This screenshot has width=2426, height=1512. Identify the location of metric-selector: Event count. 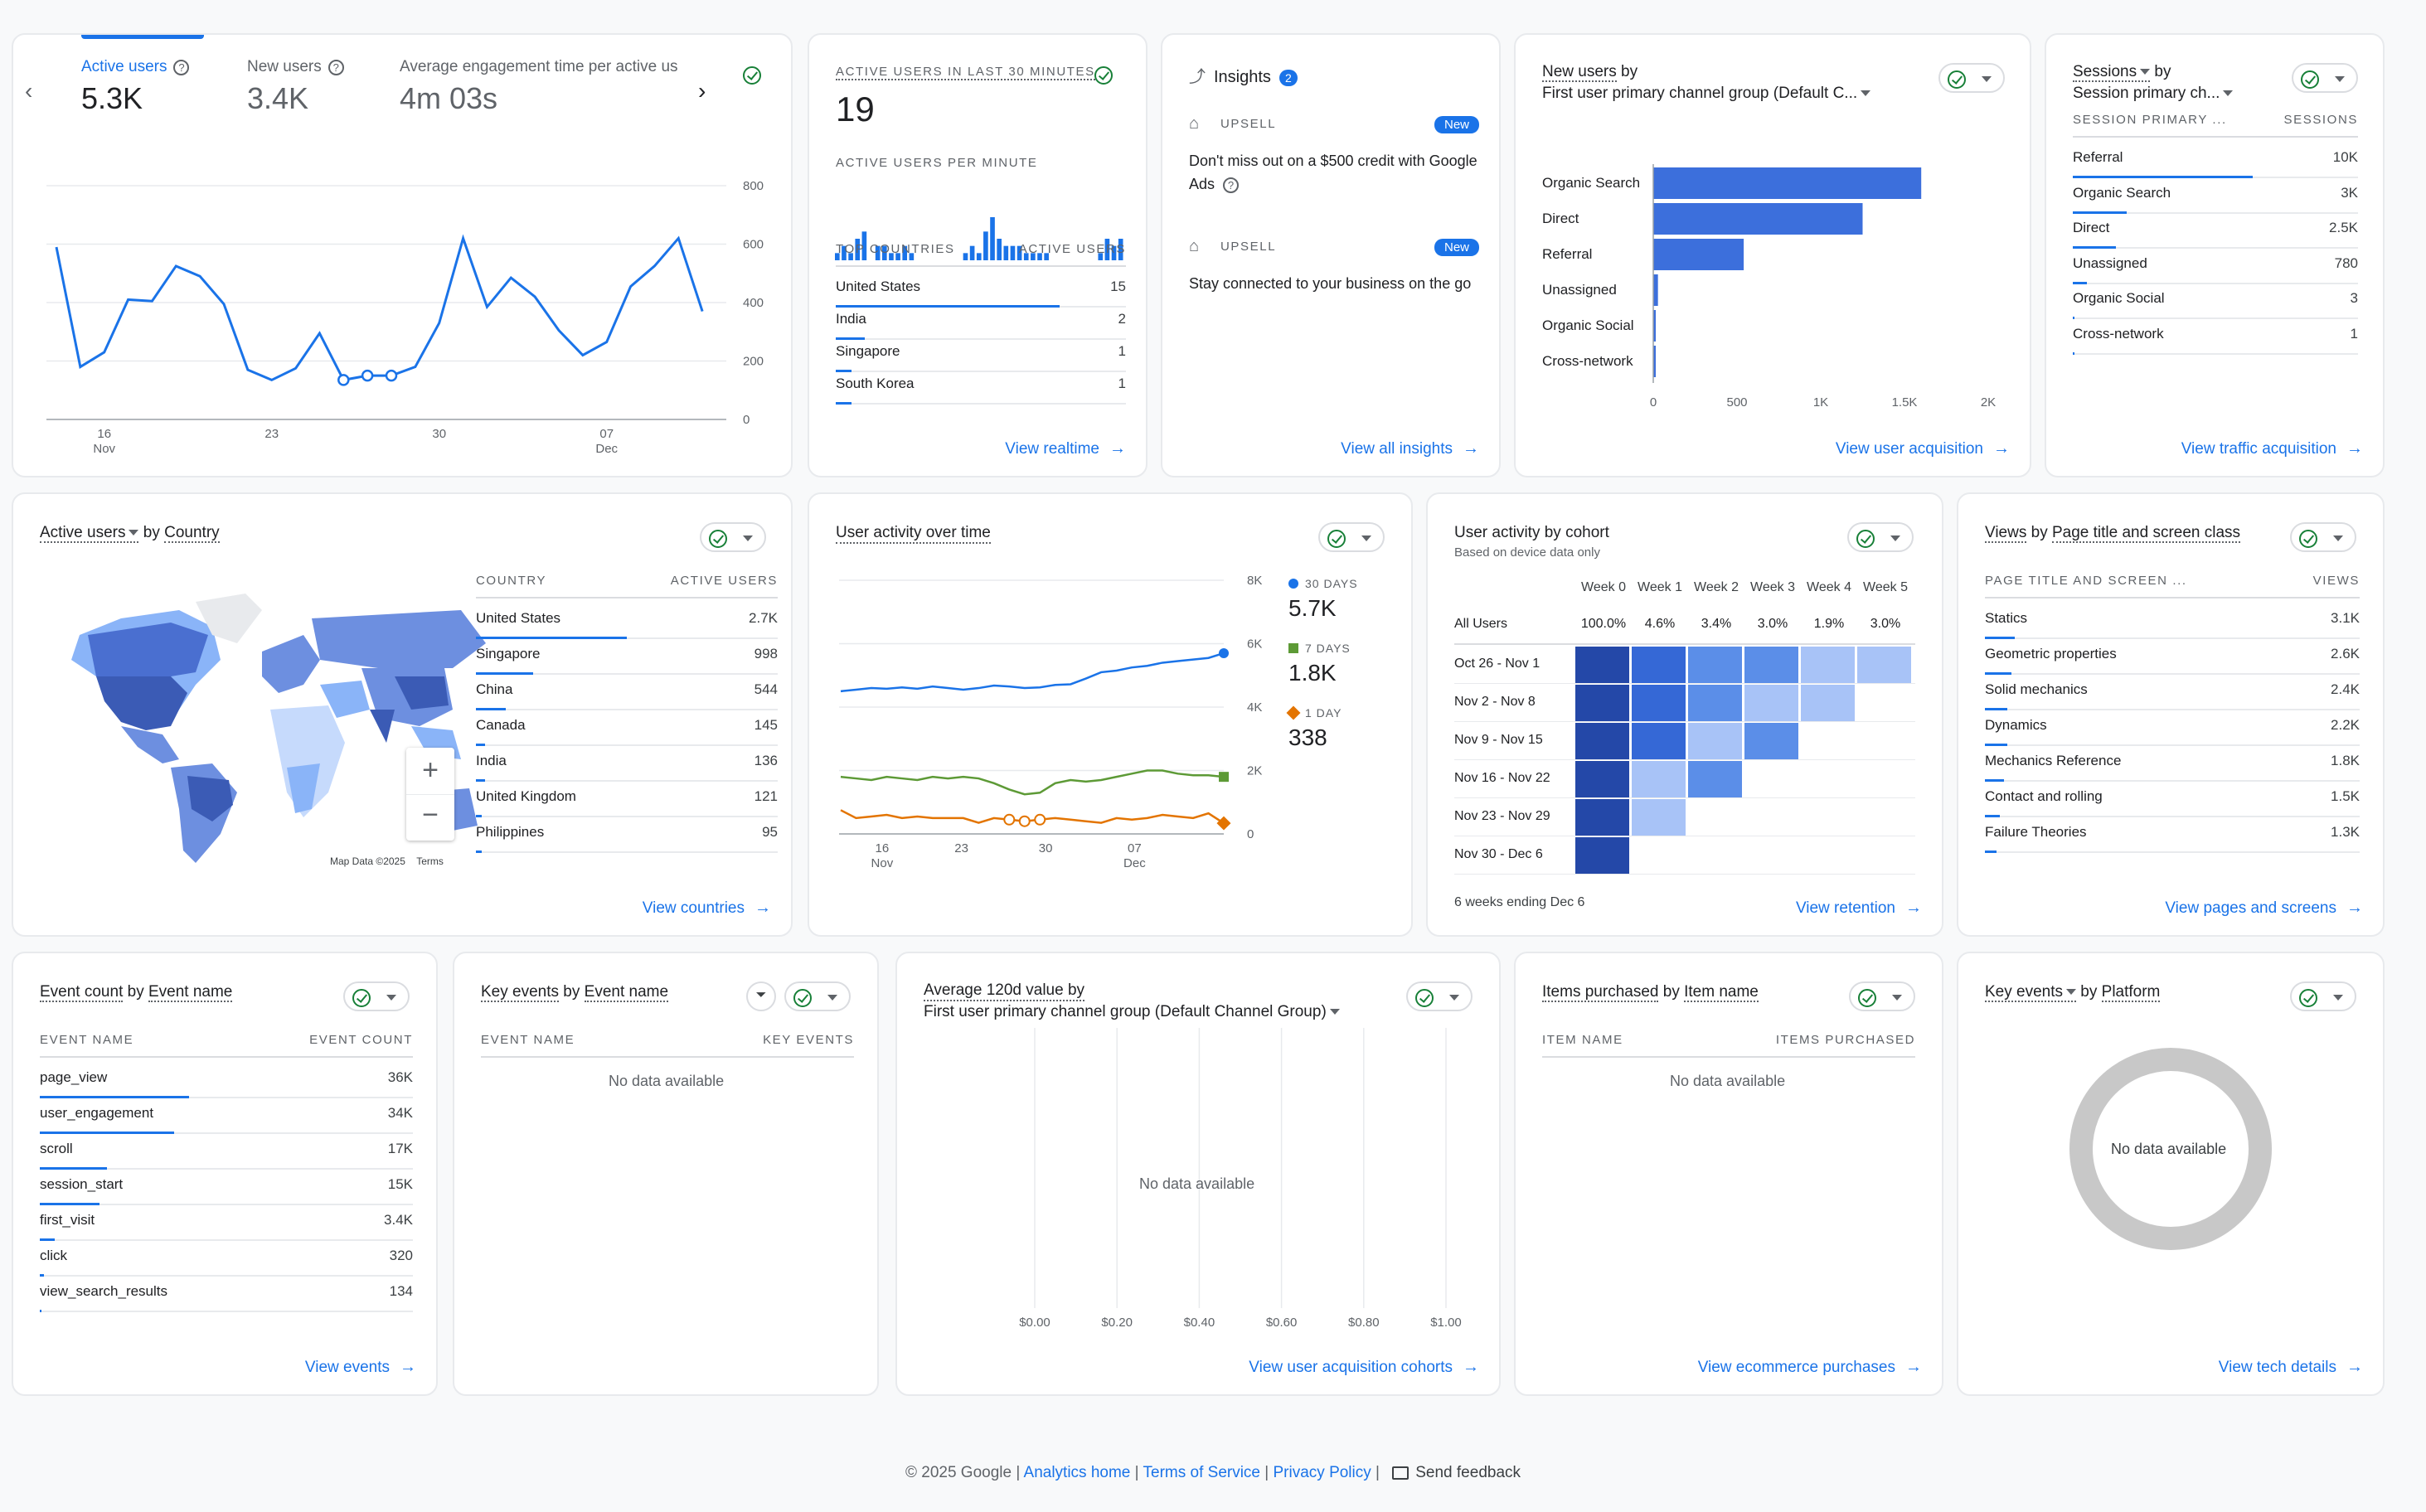
(82, 992).